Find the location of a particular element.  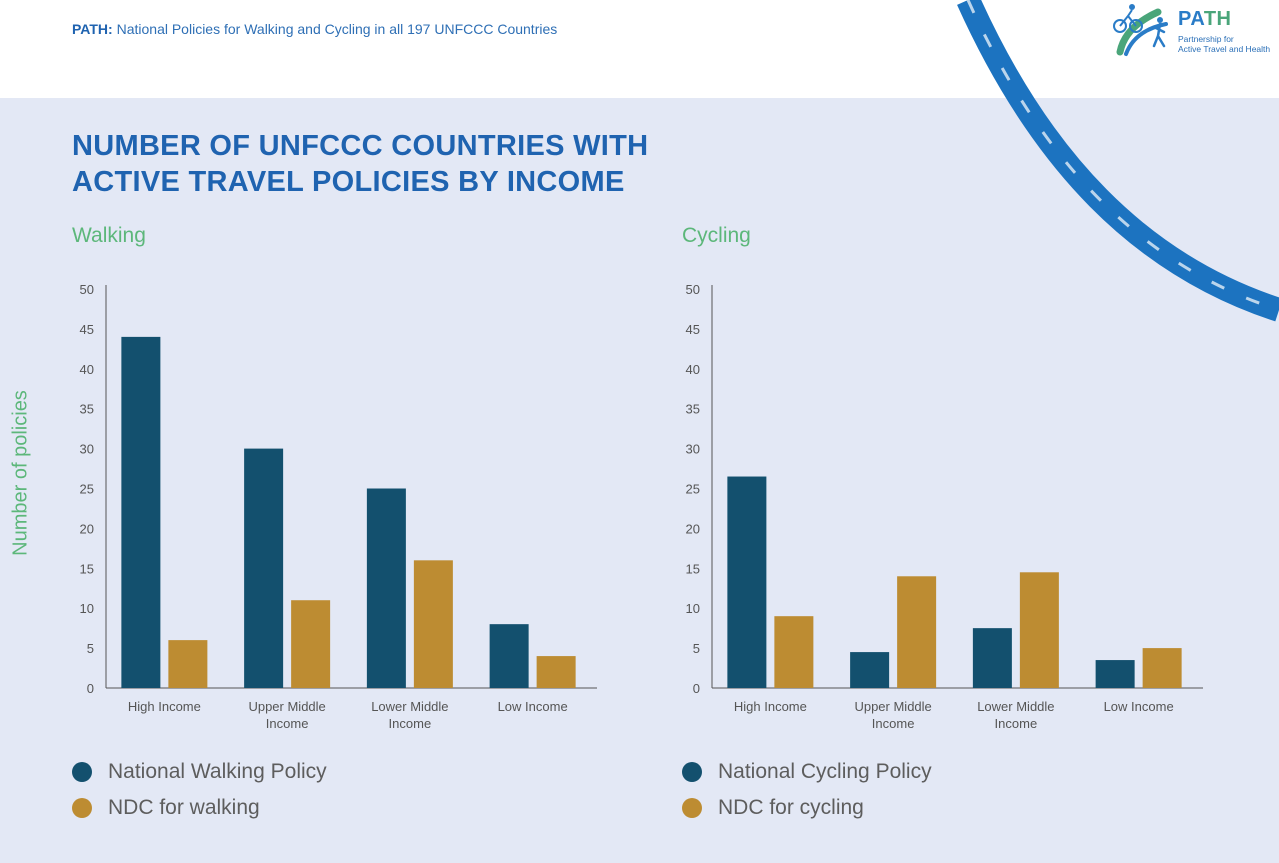

cycling-panel-title: Cycling is located at coordinates (716, 235).